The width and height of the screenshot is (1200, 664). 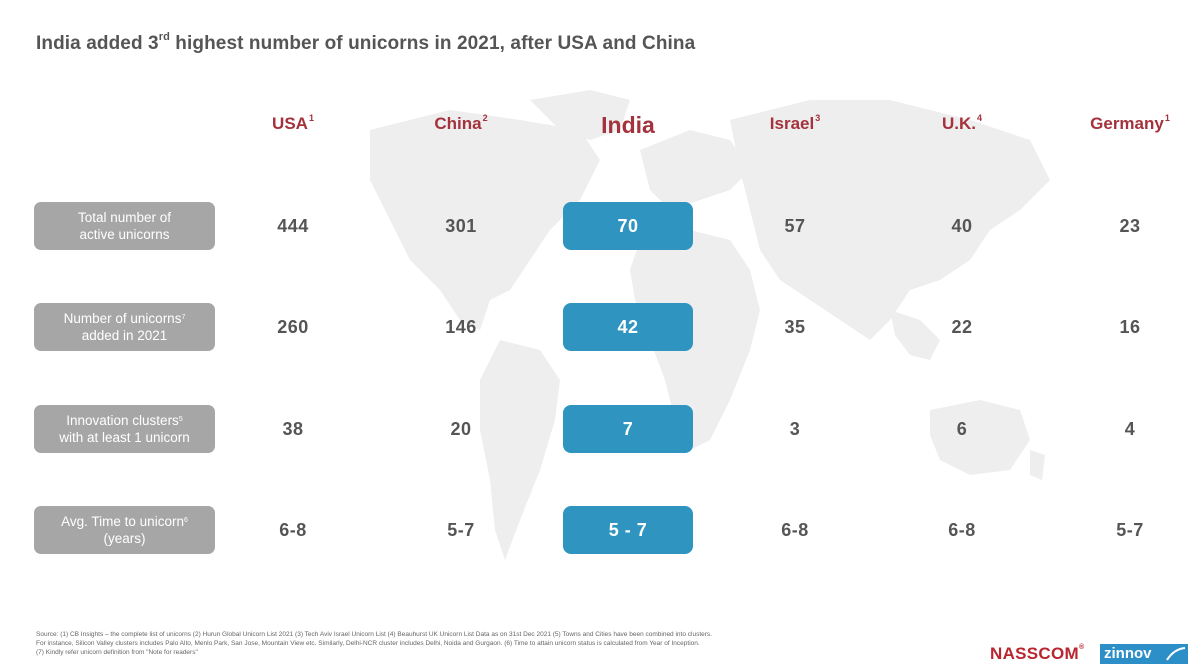 I want to click on column-header-india: India, so click(x=628, y=125).